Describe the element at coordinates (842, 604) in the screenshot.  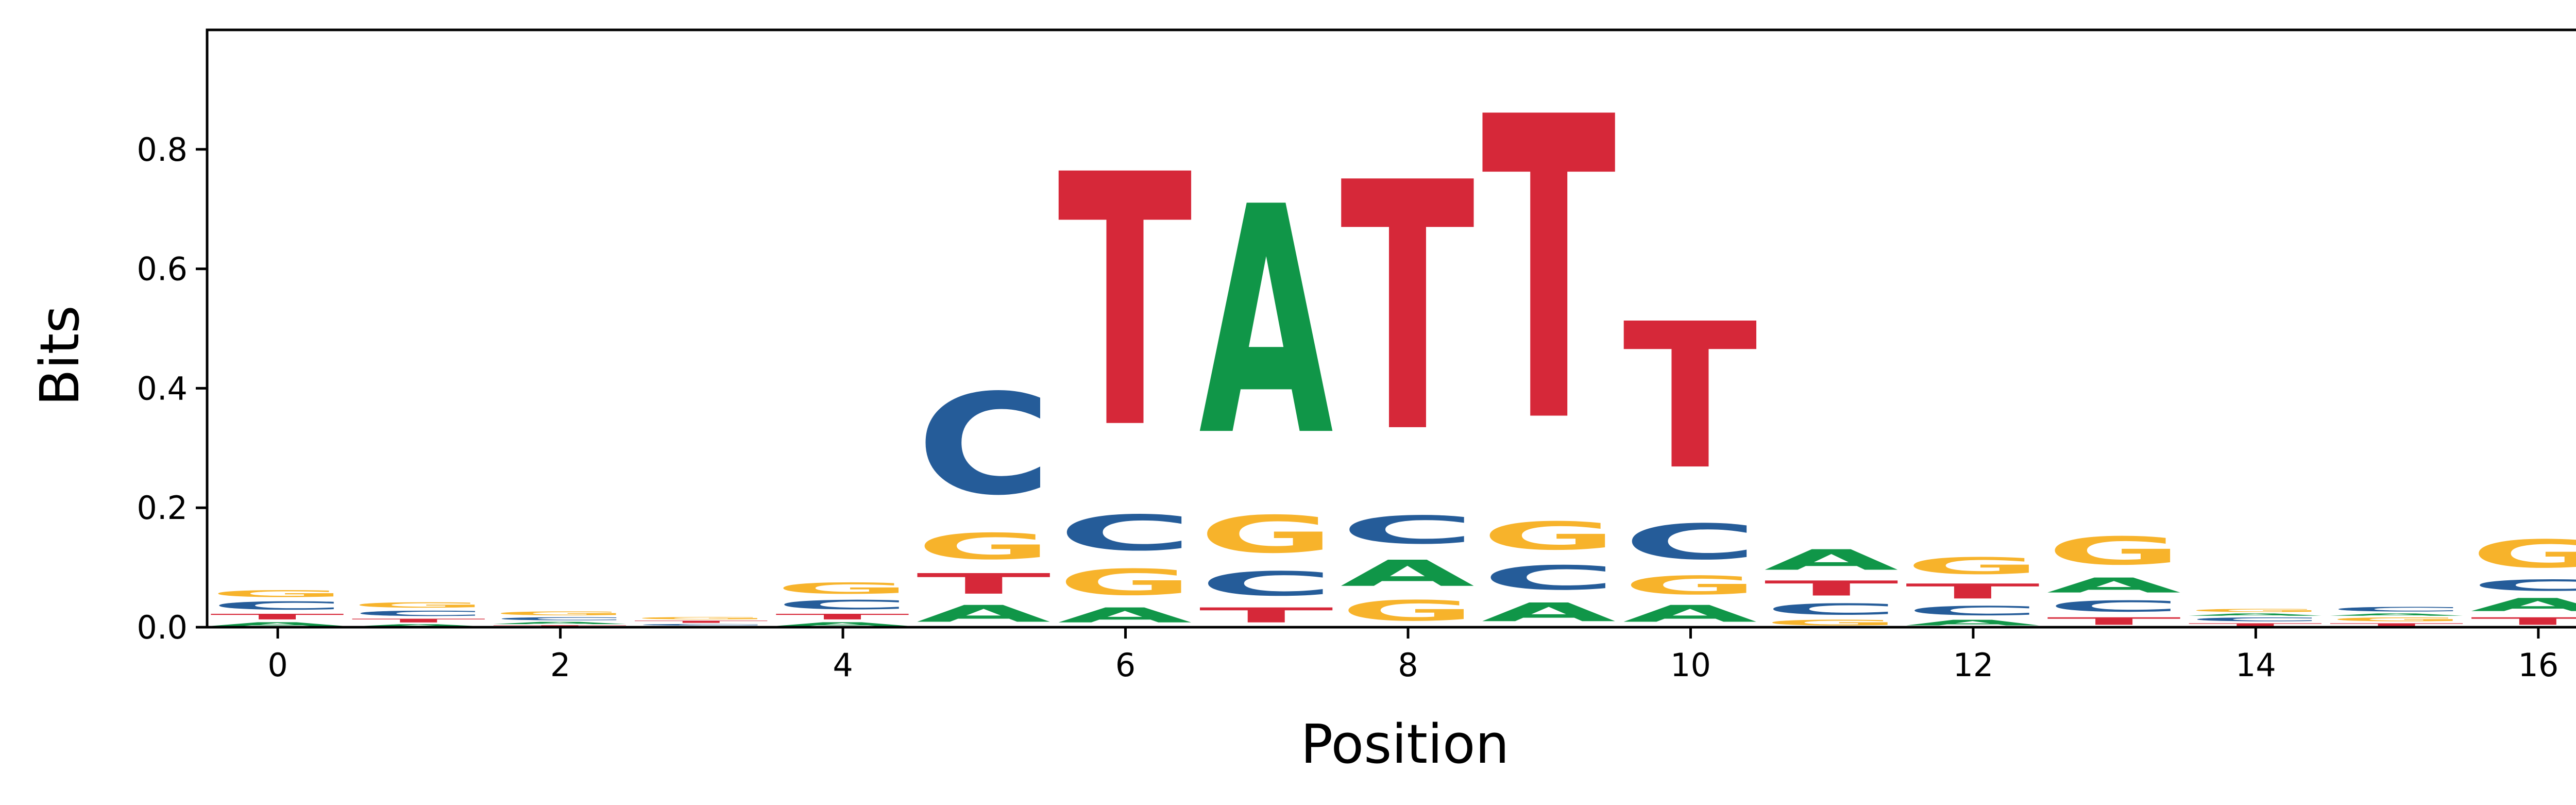
I see `letter-C-pos-4: C` at that location.